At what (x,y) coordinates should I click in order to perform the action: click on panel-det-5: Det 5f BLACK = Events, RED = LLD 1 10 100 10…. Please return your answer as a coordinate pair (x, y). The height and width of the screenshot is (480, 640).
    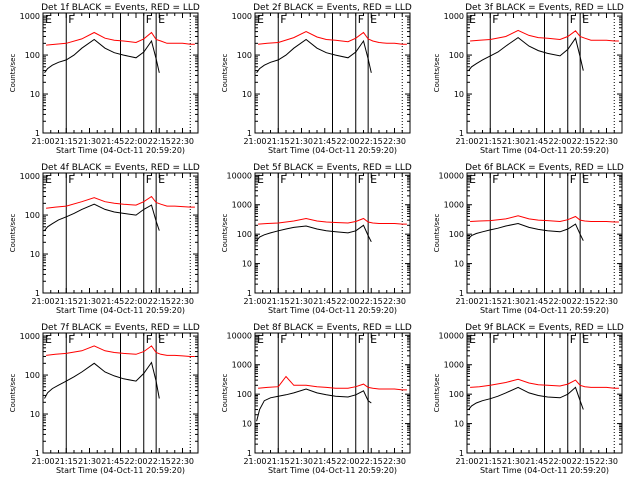
    Looking at the image, I should click on (316, 239).